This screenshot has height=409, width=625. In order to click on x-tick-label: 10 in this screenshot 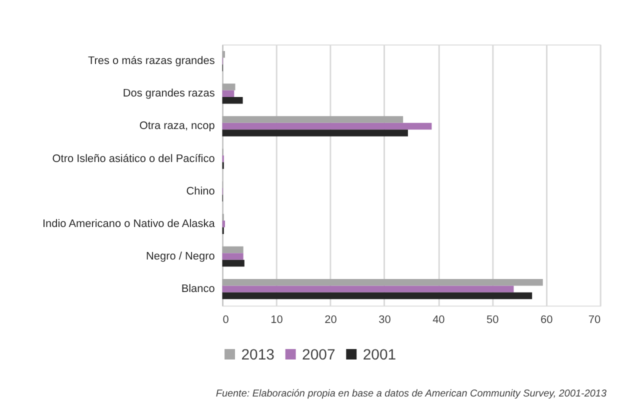, I will do `click(276, 320)`.